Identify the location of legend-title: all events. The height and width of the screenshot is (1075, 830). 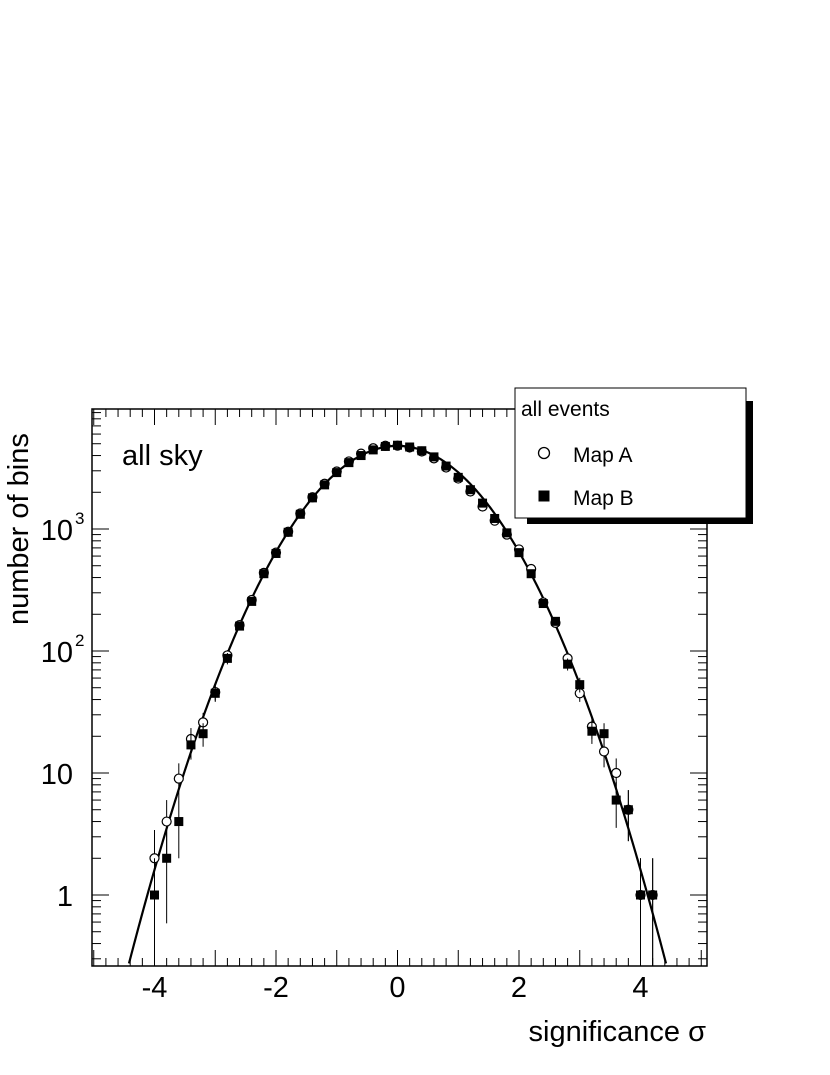
(565, 409).